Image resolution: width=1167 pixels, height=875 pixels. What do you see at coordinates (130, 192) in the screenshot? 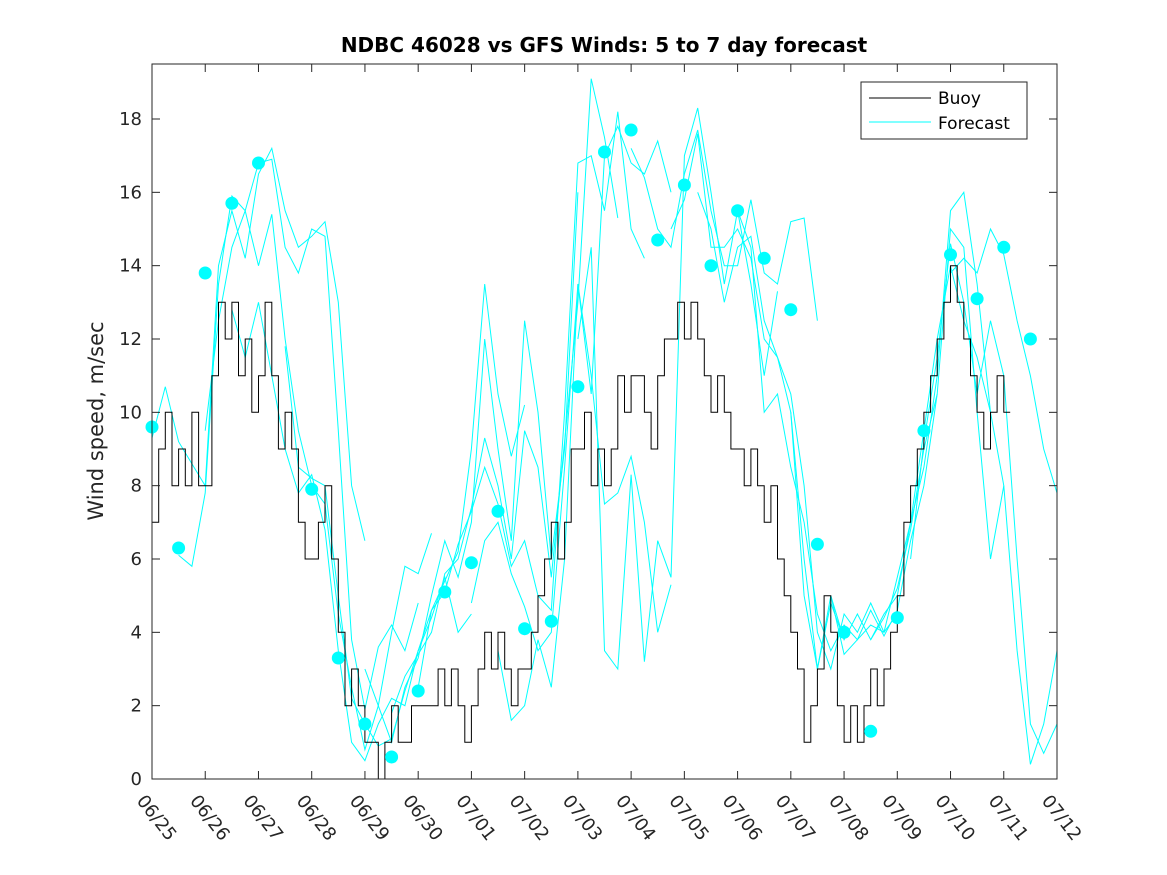
I see `y-tick-label: 16` at bounding box center [130, 192].